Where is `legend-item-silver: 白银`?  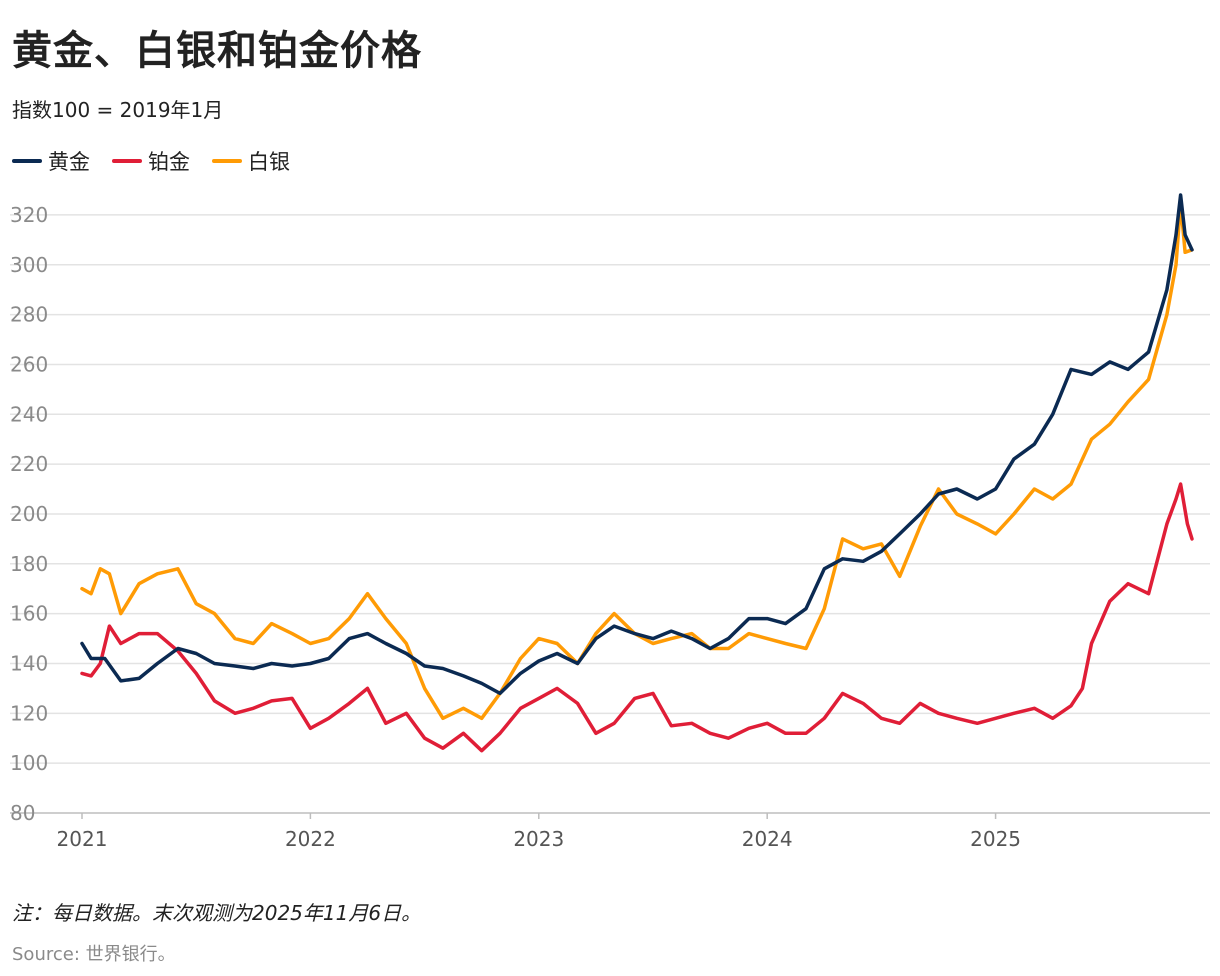 legend-item-silver: 白银 is located at coordinates (251, 161).